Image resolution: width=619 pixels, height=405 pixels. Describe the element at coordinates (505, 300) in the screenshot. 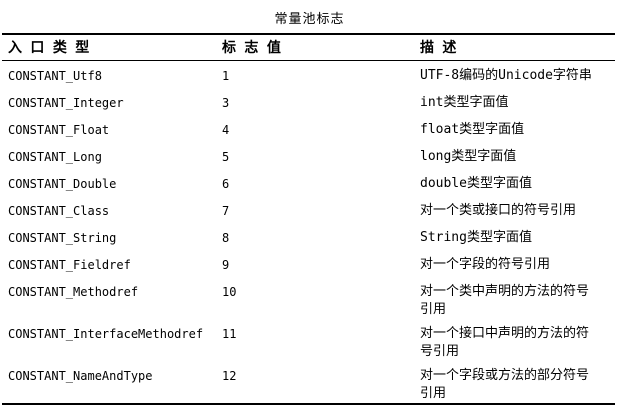

I see `description-cell: 对一个类中声明的方法的符号 引用` at that location.